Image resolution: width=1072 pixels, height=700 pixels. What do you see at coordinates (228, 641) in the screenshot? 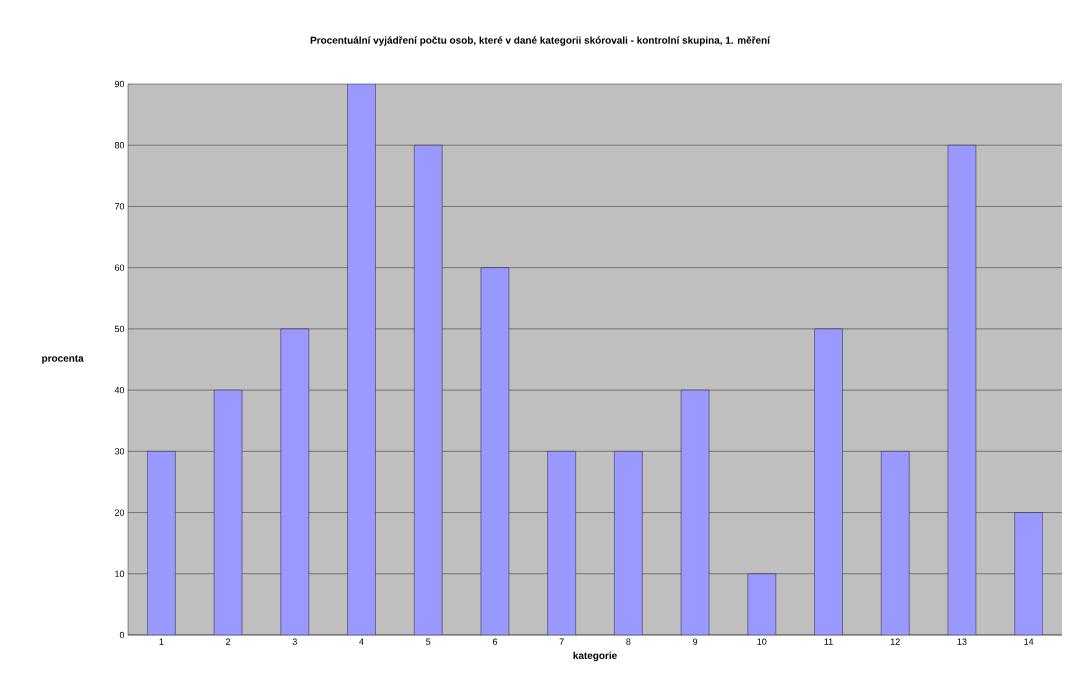
I see `x-tick-label: 2` at bounding box center [228, 641].